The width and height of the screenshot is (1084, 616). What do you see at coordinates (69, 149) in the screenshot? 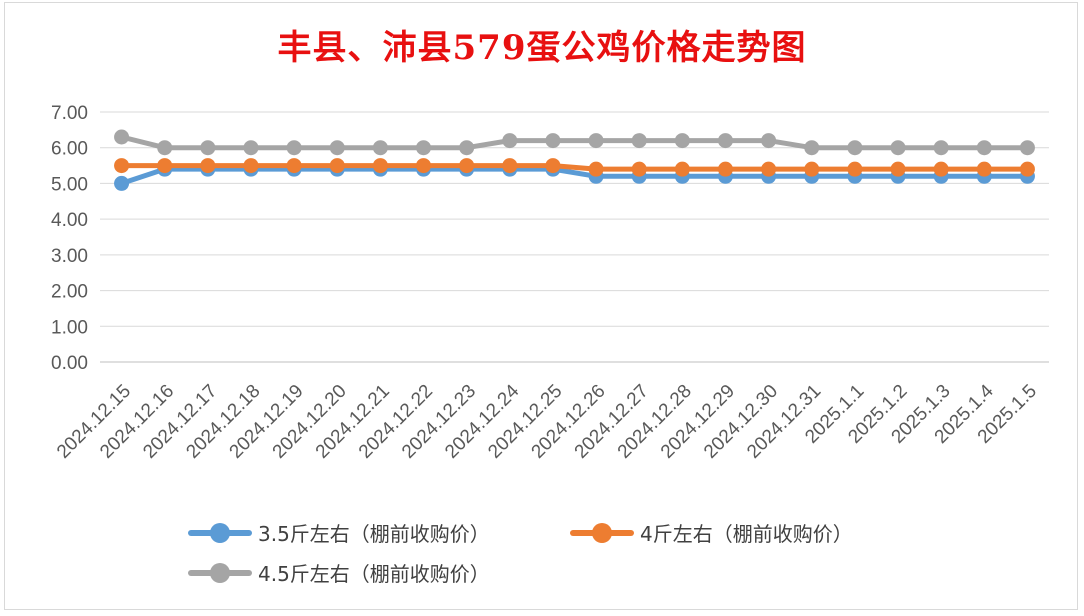
I see `y-tick-label: 6.00` at bounding box center [69, 149].